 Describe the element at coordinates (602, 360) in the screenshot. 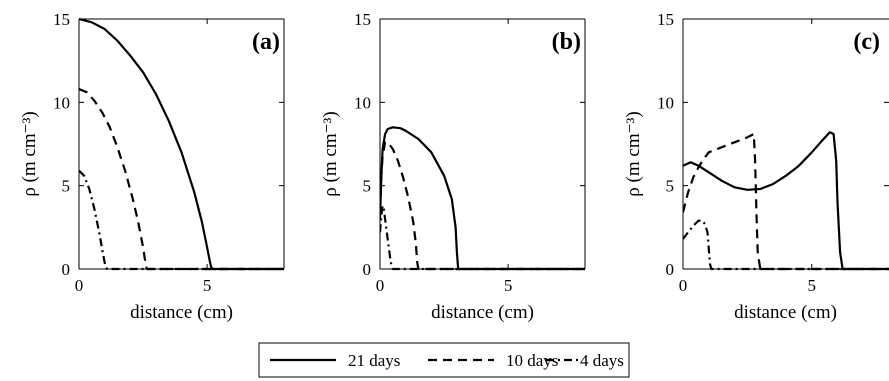

I see `legend-label-4-days: 4 days` at that location.